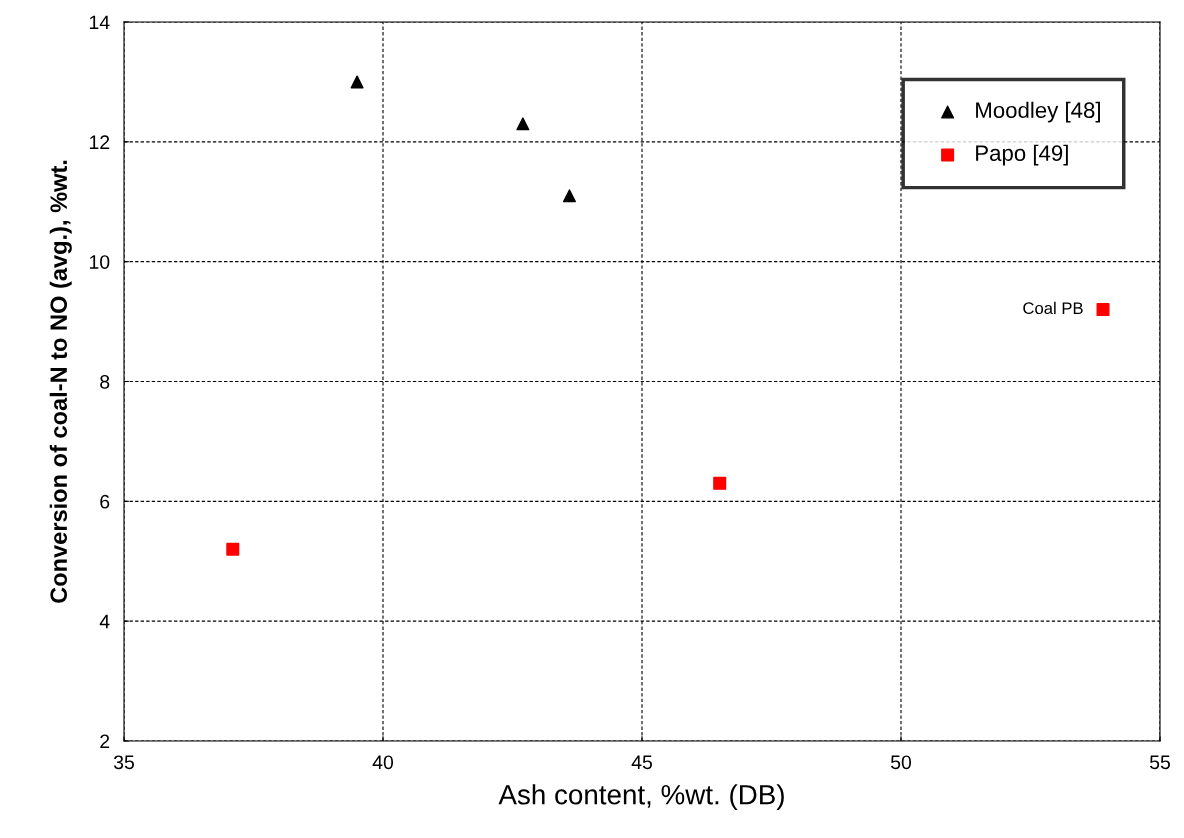 The height and width of the screenshot is (838, 1184). I want to click on y-tick-label: 12, so click(99, 142).